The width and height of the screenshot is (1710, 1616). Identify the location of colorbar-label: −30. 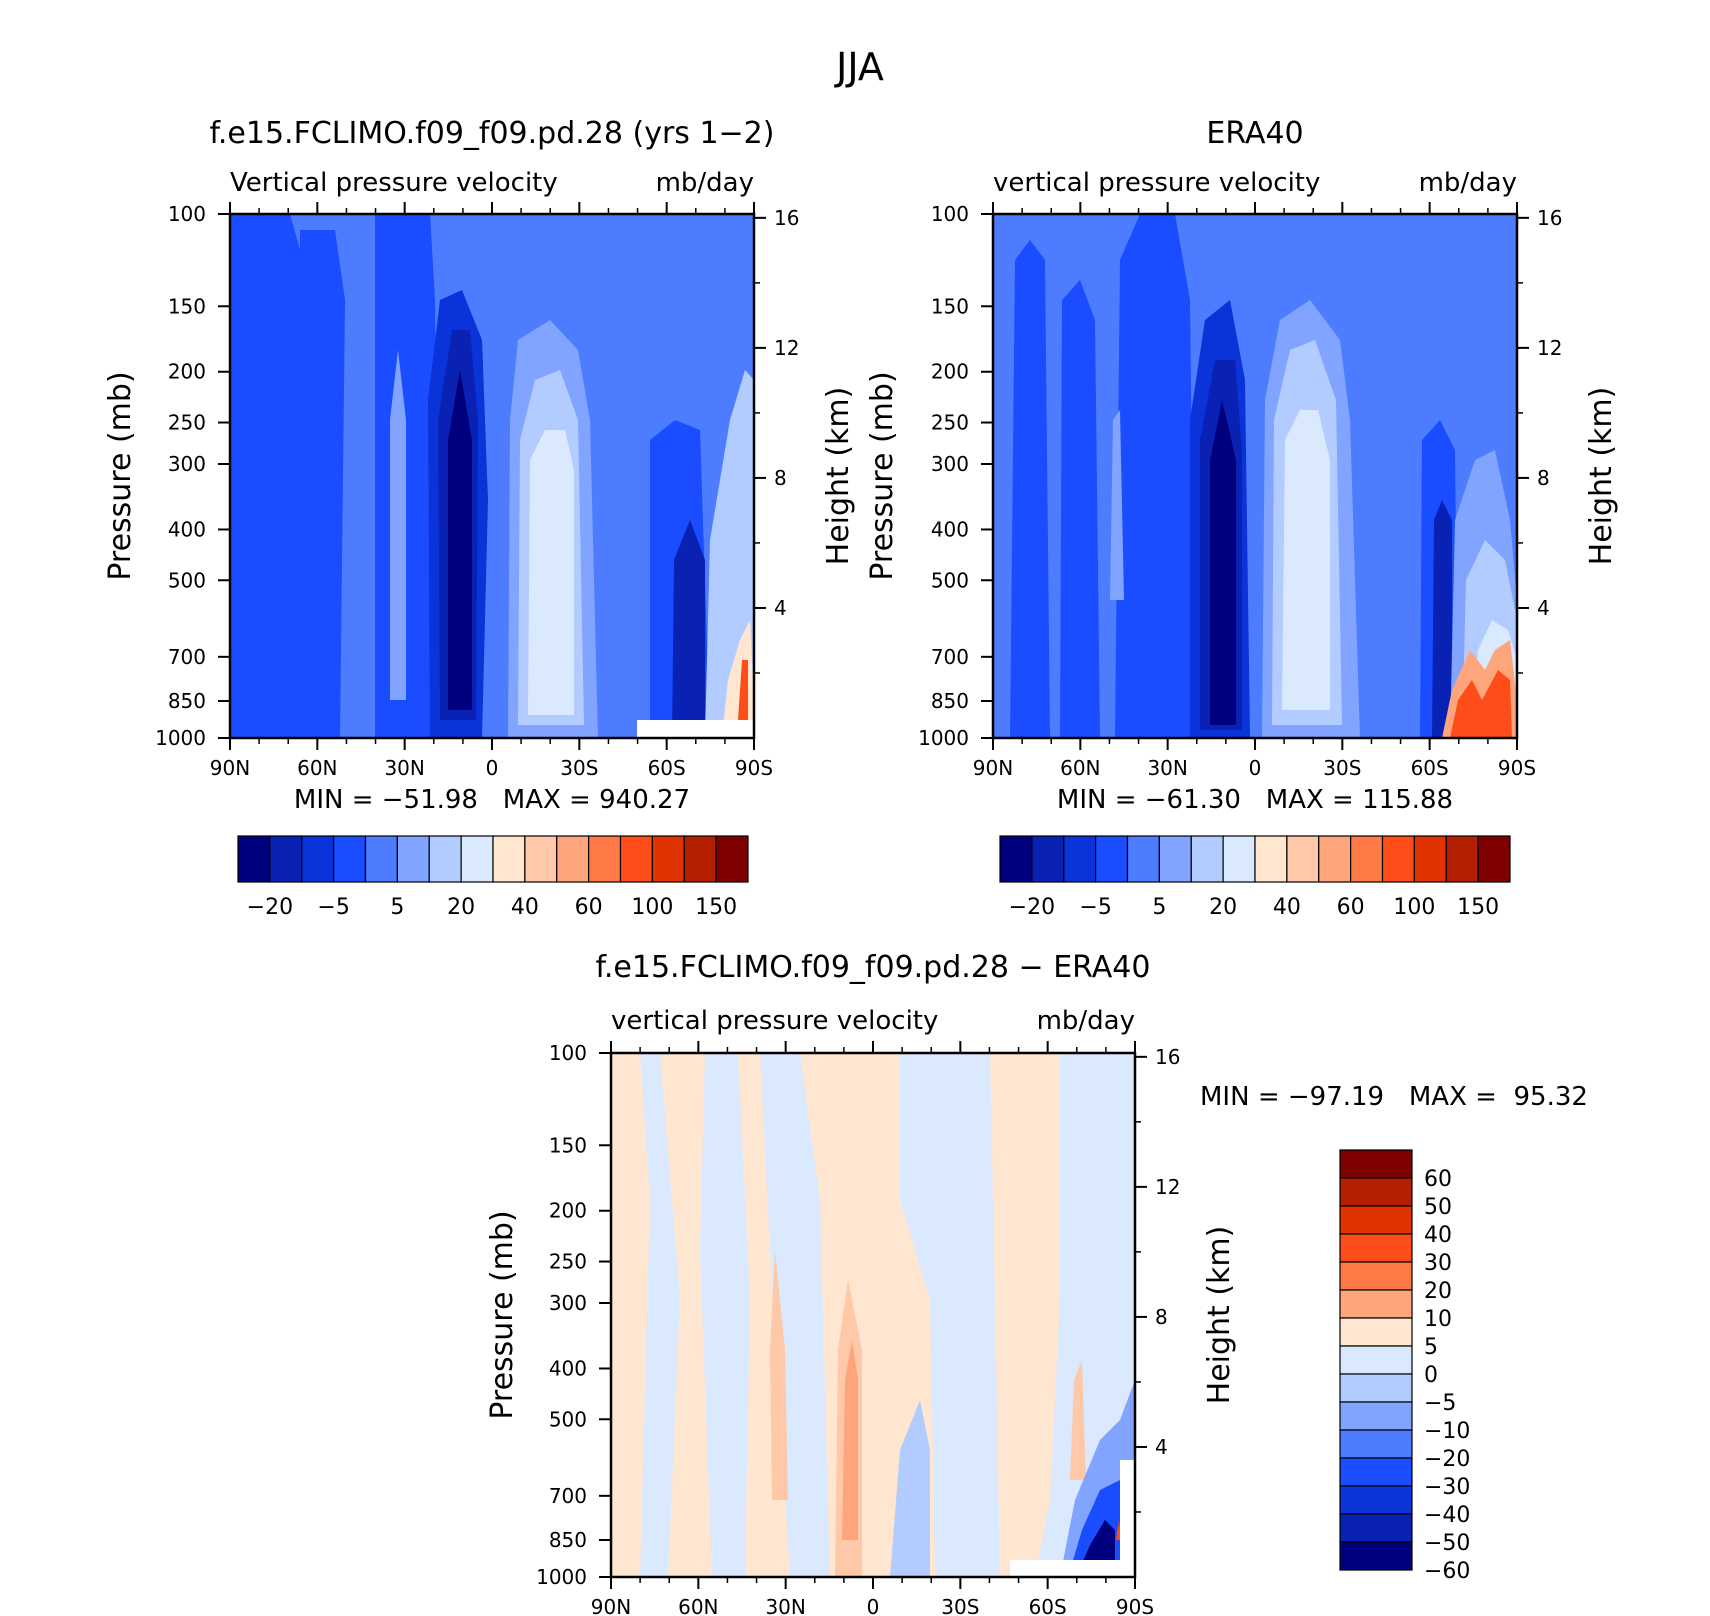
(1447, 1487).